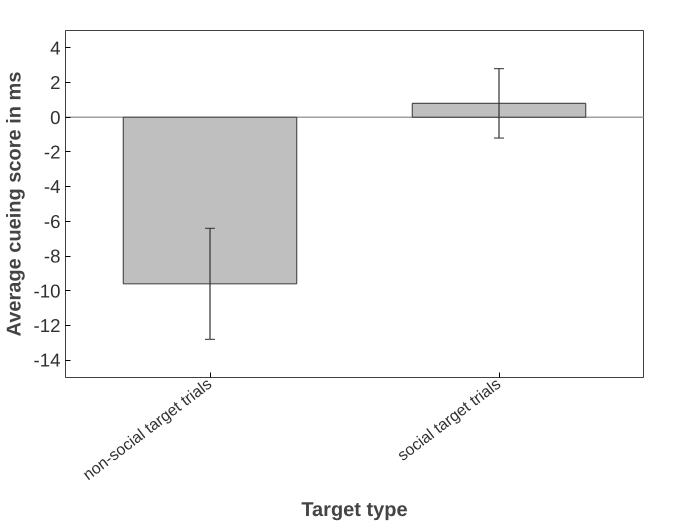 The width and height of the screenshot is (683, 523). What do you see at coordinates (55, 47) in the screenshot?
I see `y-tick-label: 4` at bounding box center [55, 47].